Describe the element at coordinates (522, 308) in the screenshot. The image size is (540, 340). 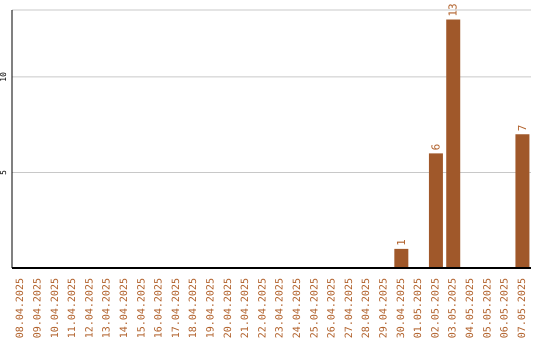
I see `x-tick-label: 07.05.2025` at that location.